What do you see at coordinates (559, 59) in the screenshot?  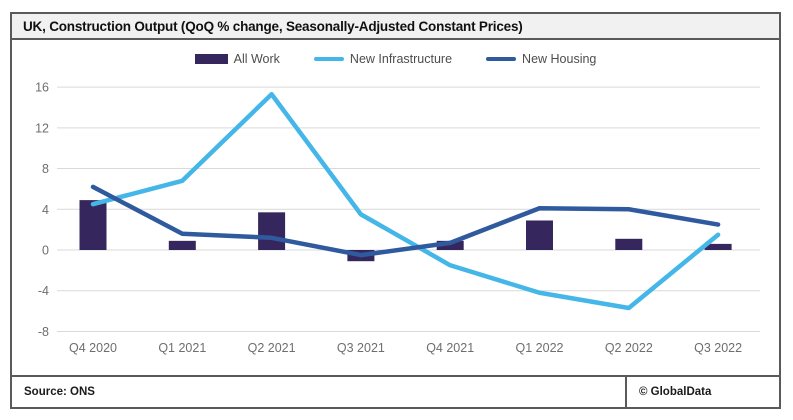 I see `legend-label-new-housing: New Housing` at bounding box center [559, 59].